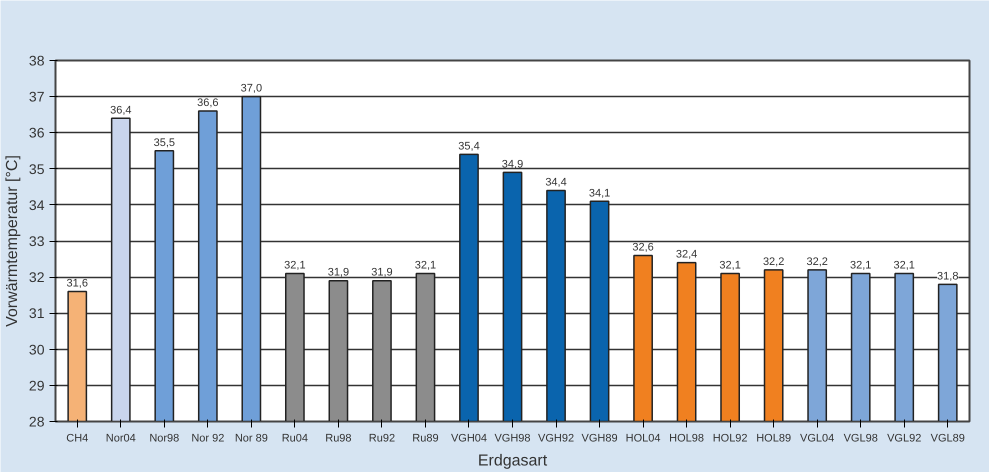 The height and width of the screenshot is (472, 989). I want to click on data-label: 36,6, so click(208, 103).